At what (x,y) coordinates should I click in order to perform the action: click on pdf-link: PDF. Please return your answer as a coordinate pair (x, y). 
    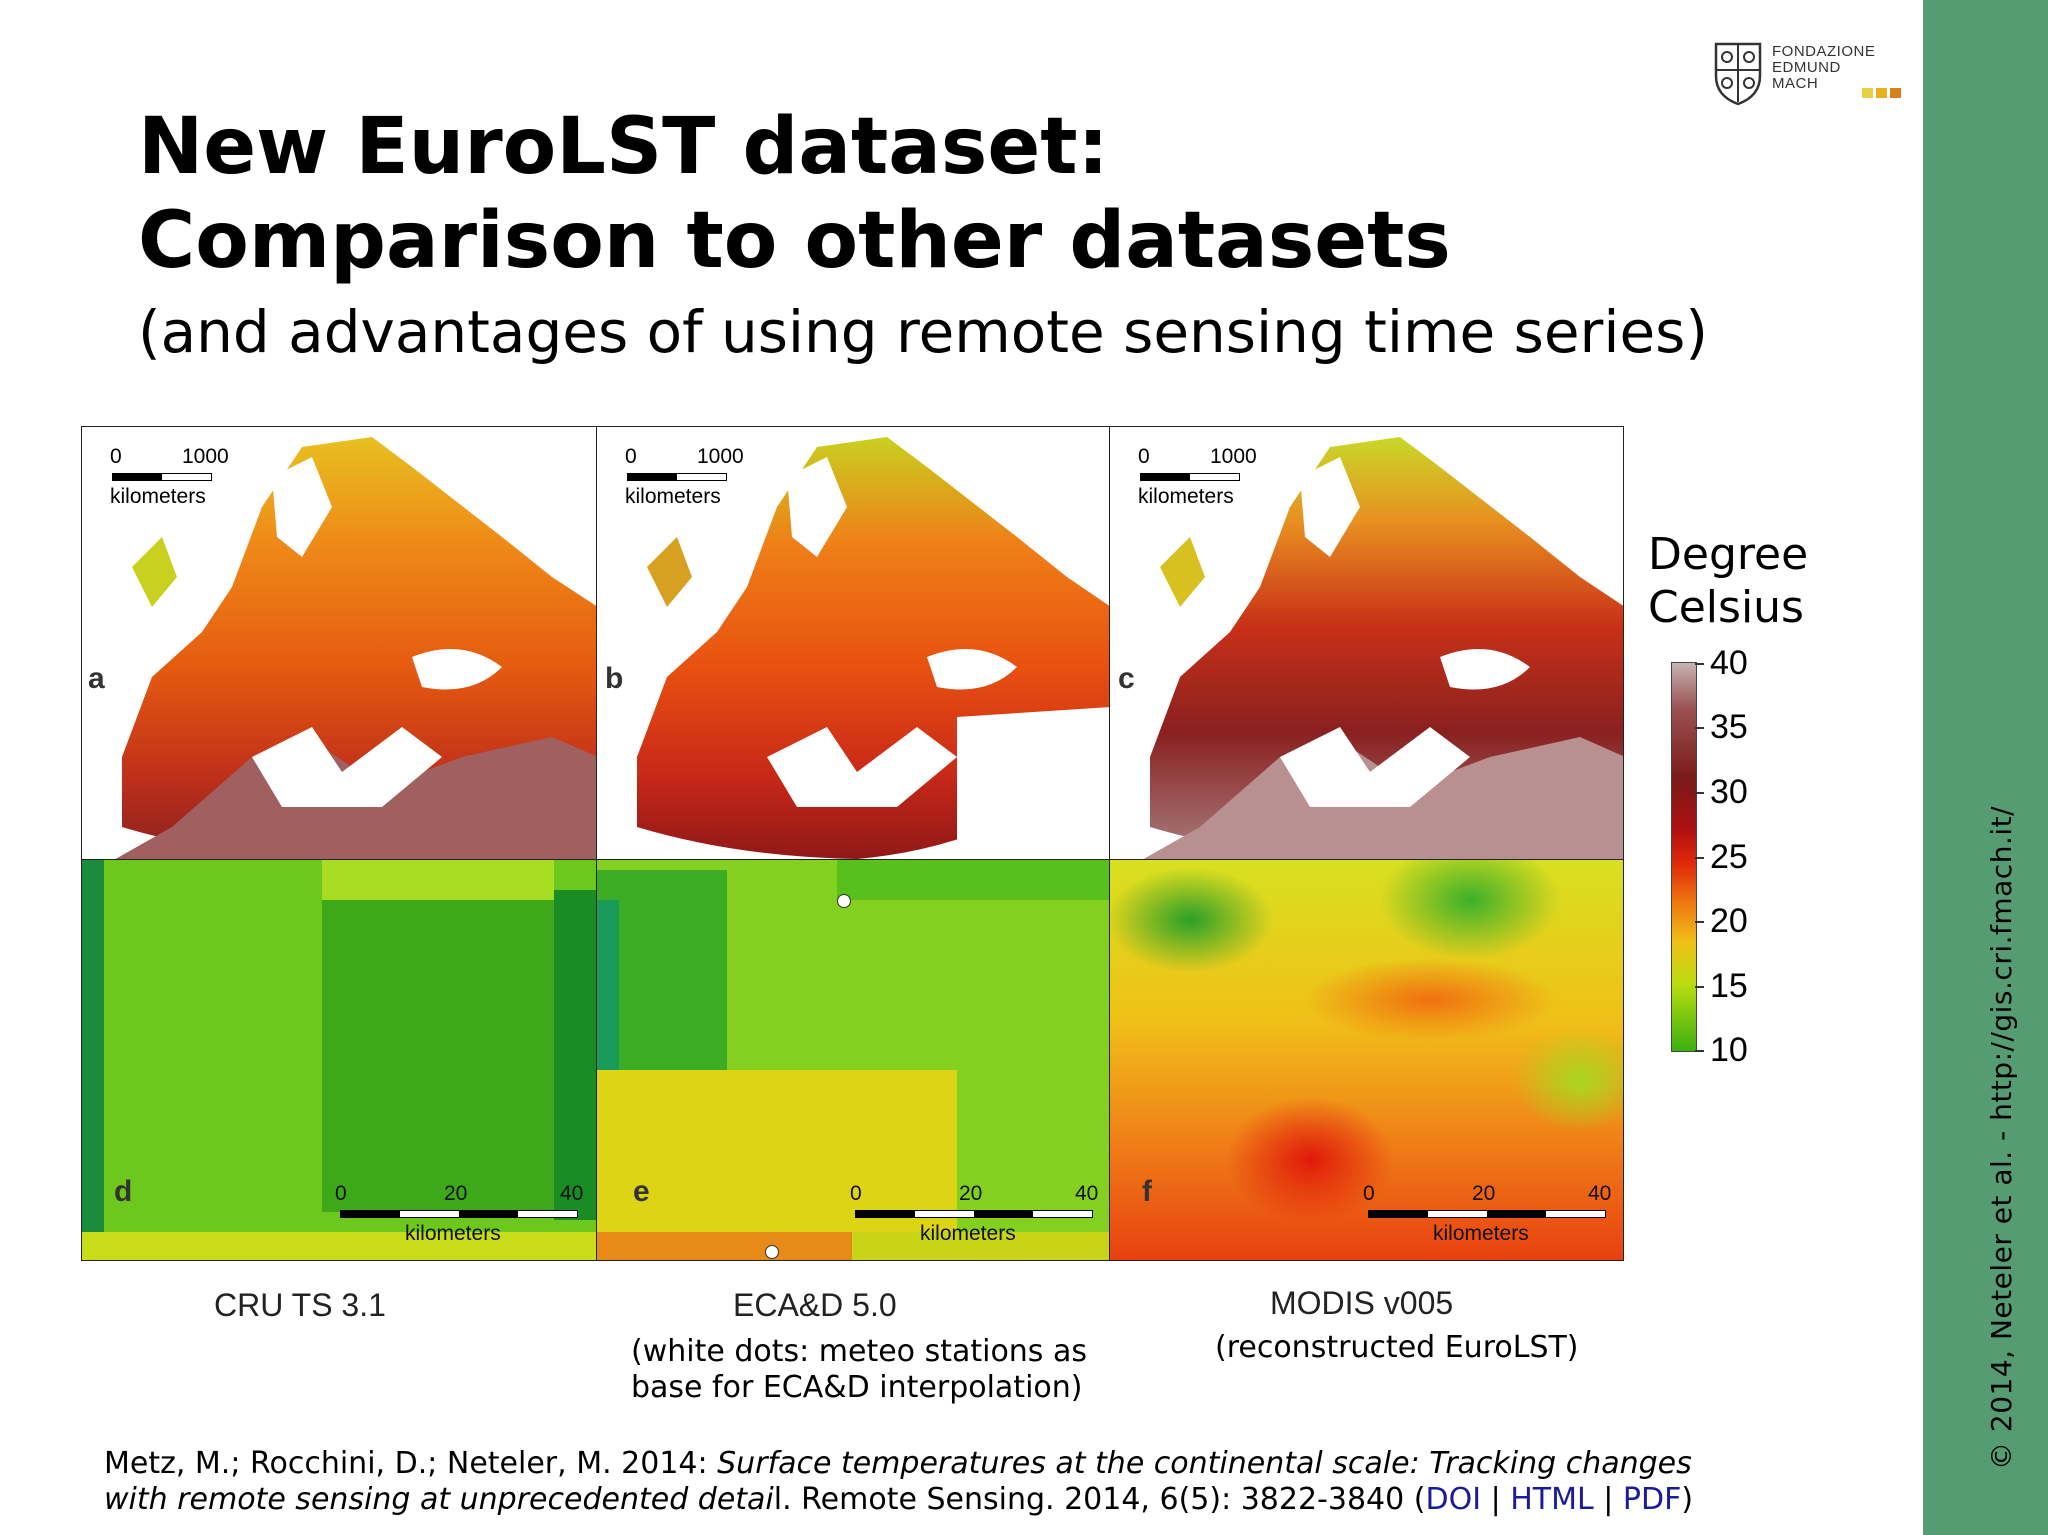
    Looking at the image, I should click on (1652, 1499).